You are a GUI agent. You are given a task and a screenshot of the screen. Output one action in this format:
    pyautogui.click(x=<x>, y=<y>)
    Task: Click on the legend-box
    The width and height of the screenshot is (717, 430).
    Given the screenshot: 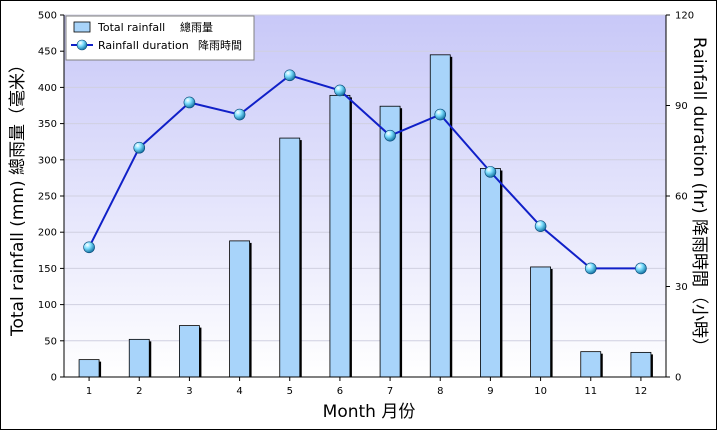 What is the action you would take?
    pyautogui.click(x=160, y=38)
    